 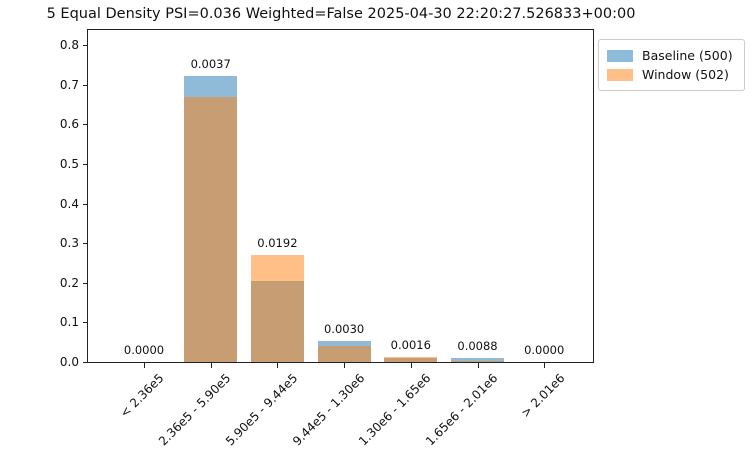 What do you see at coordinates (685, 74) in the screenshot?
I see `legend-label: Window (502)` at bounding box center [685, 74].